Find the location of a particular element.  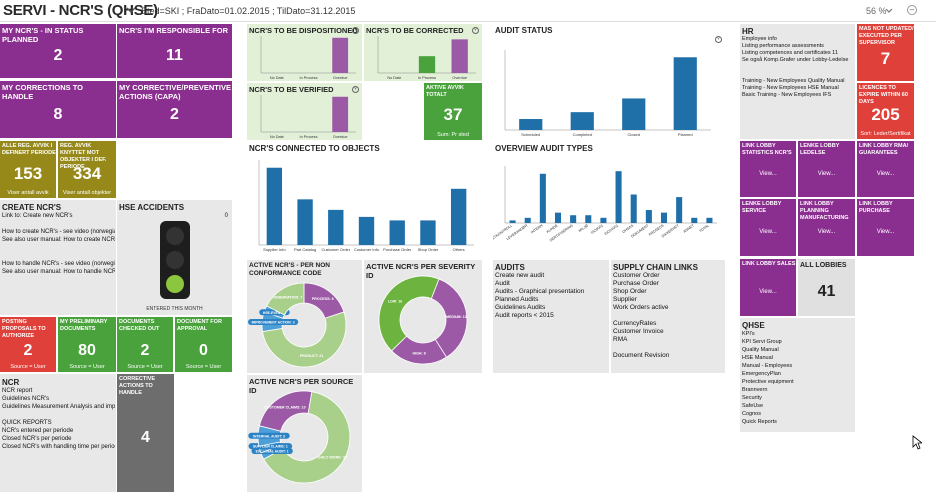

audit-link: Create new audit is located at coordinates (520, 275).